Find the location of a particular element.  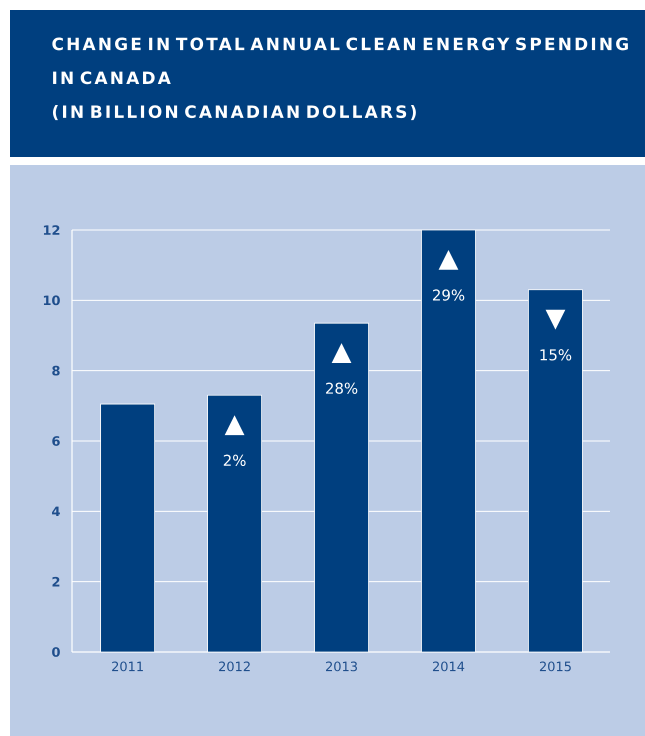

annotation: 15% is located at coordinates (556, 354).